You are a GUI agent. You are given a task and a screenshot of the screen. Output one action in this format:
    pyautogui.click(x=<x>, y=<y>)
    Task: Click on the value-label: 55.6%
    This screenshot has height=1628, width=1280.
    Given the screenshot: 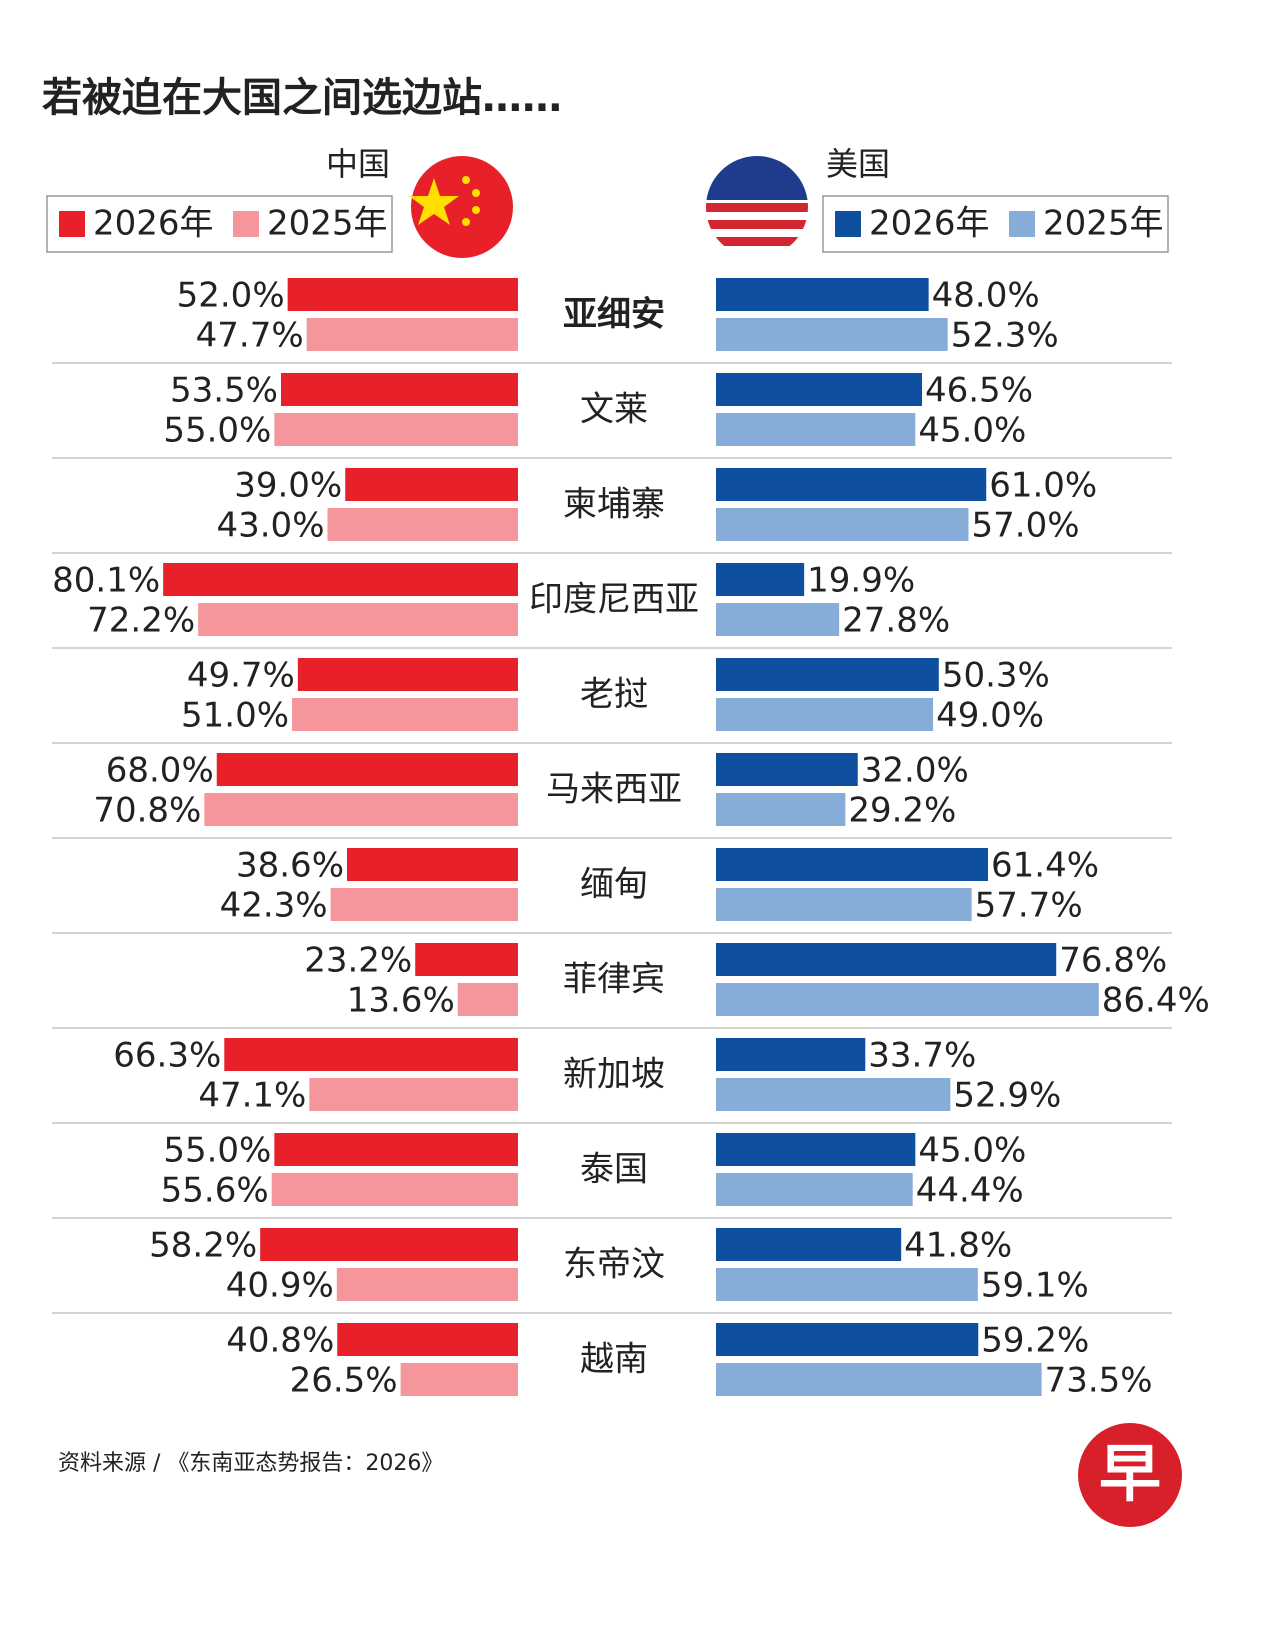 What is the action you would take?
    pyautogui.click(x=215, y=1191)
    